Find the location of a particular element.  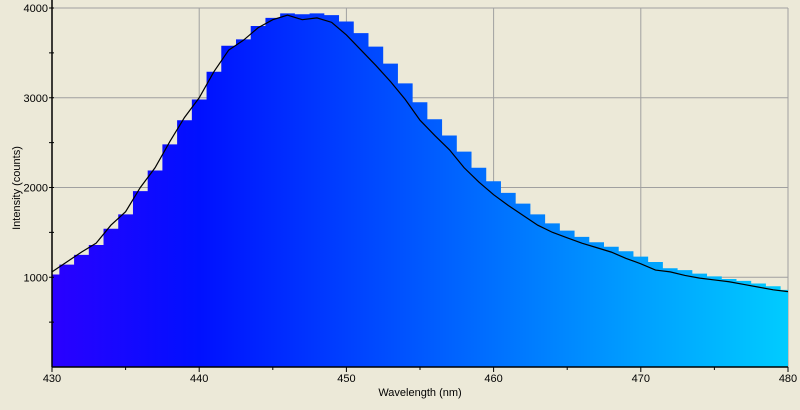

x-tick-label: 430 is located at coordinates (52, 379).